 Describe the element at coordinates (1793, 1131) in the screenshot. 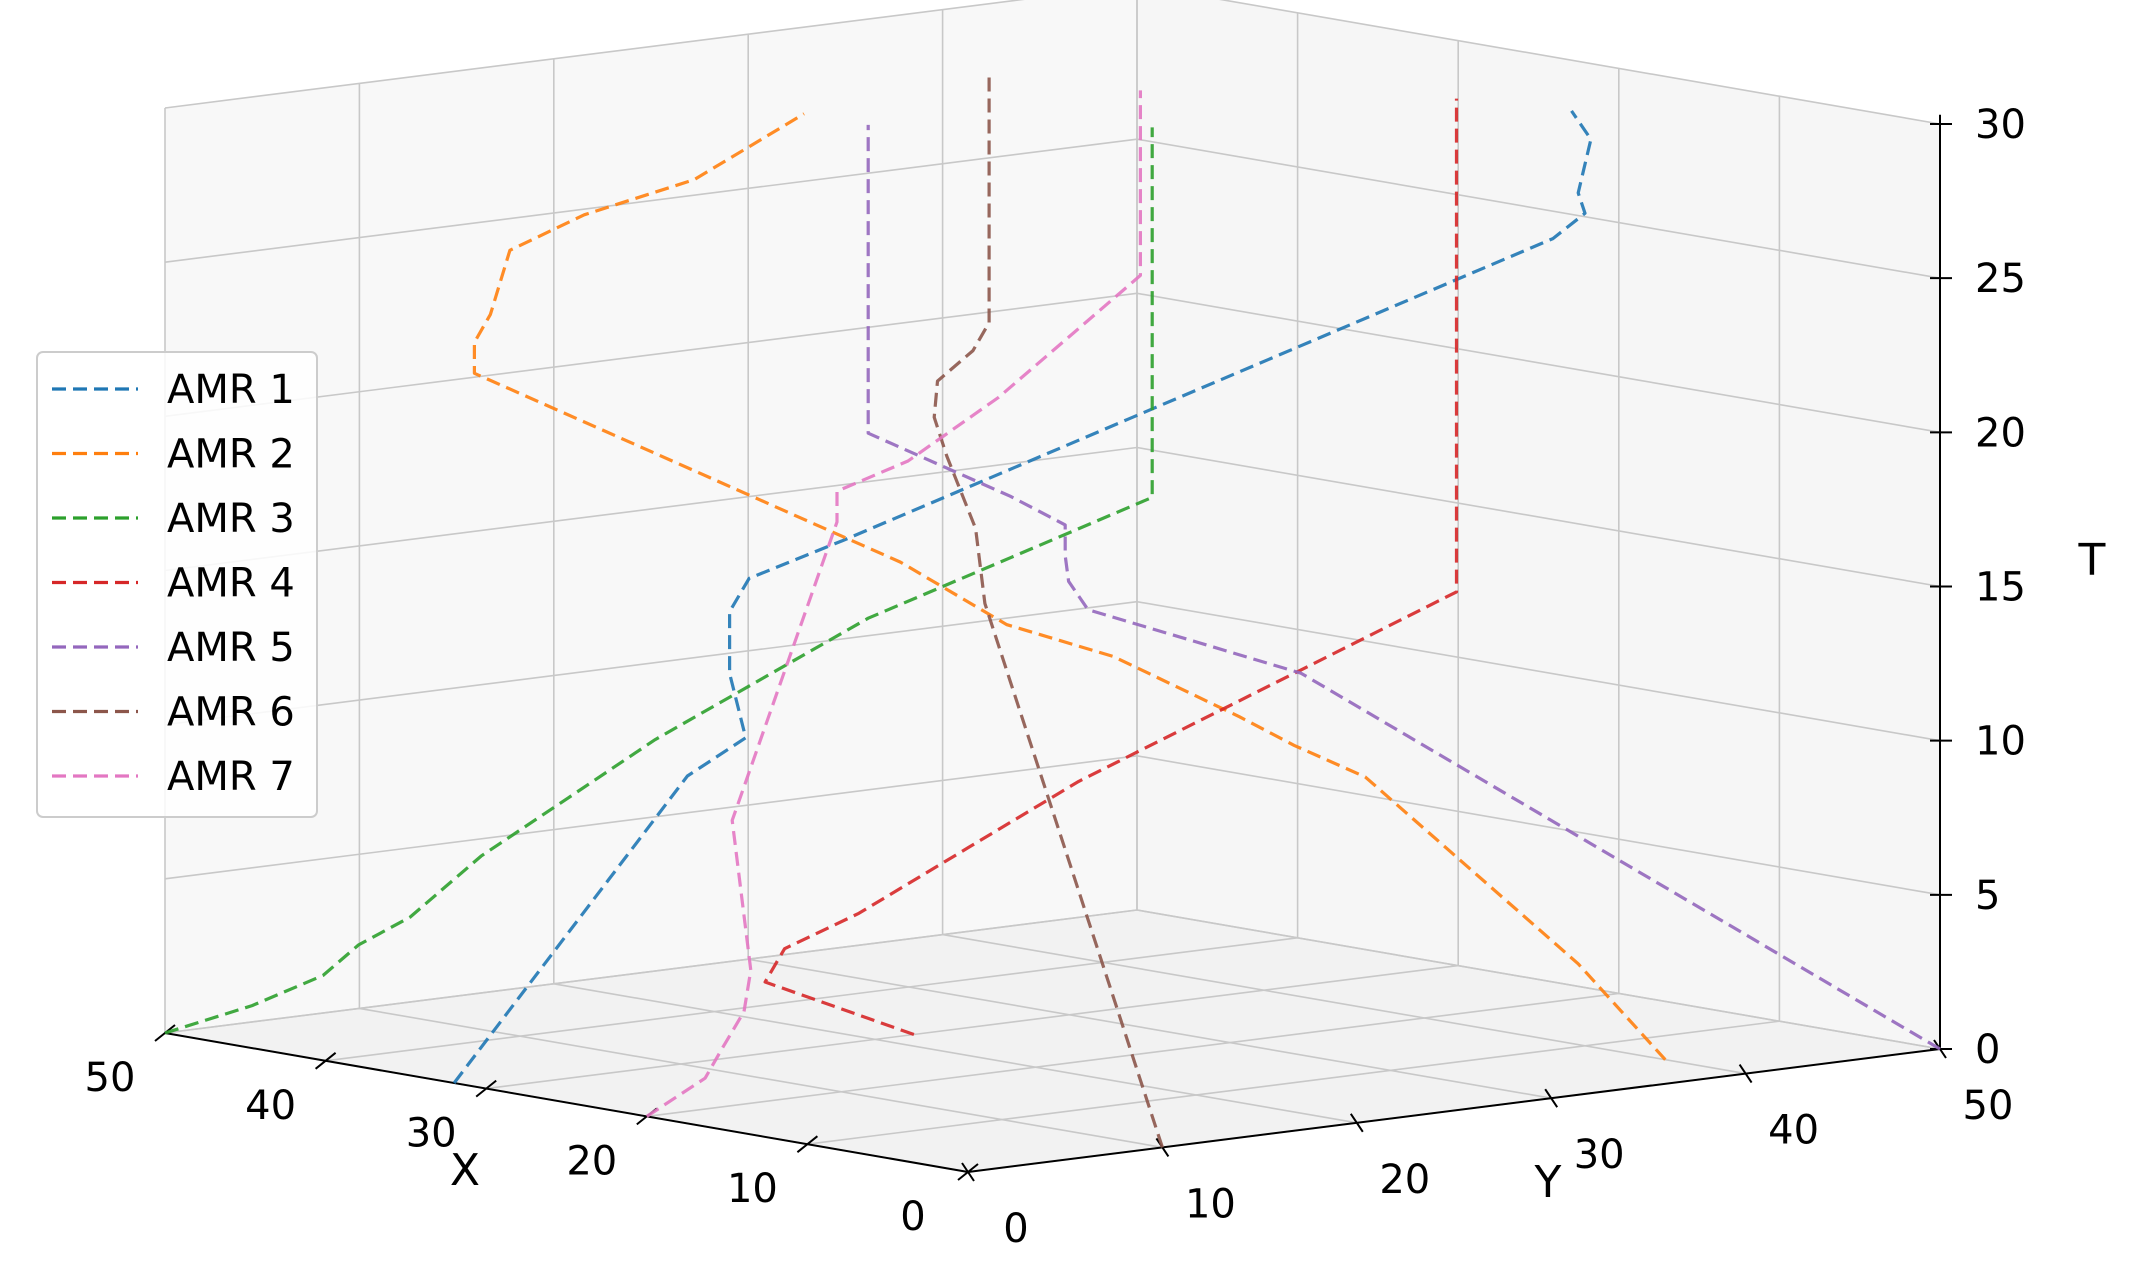

I see `y-tick-label: 40` at that location.